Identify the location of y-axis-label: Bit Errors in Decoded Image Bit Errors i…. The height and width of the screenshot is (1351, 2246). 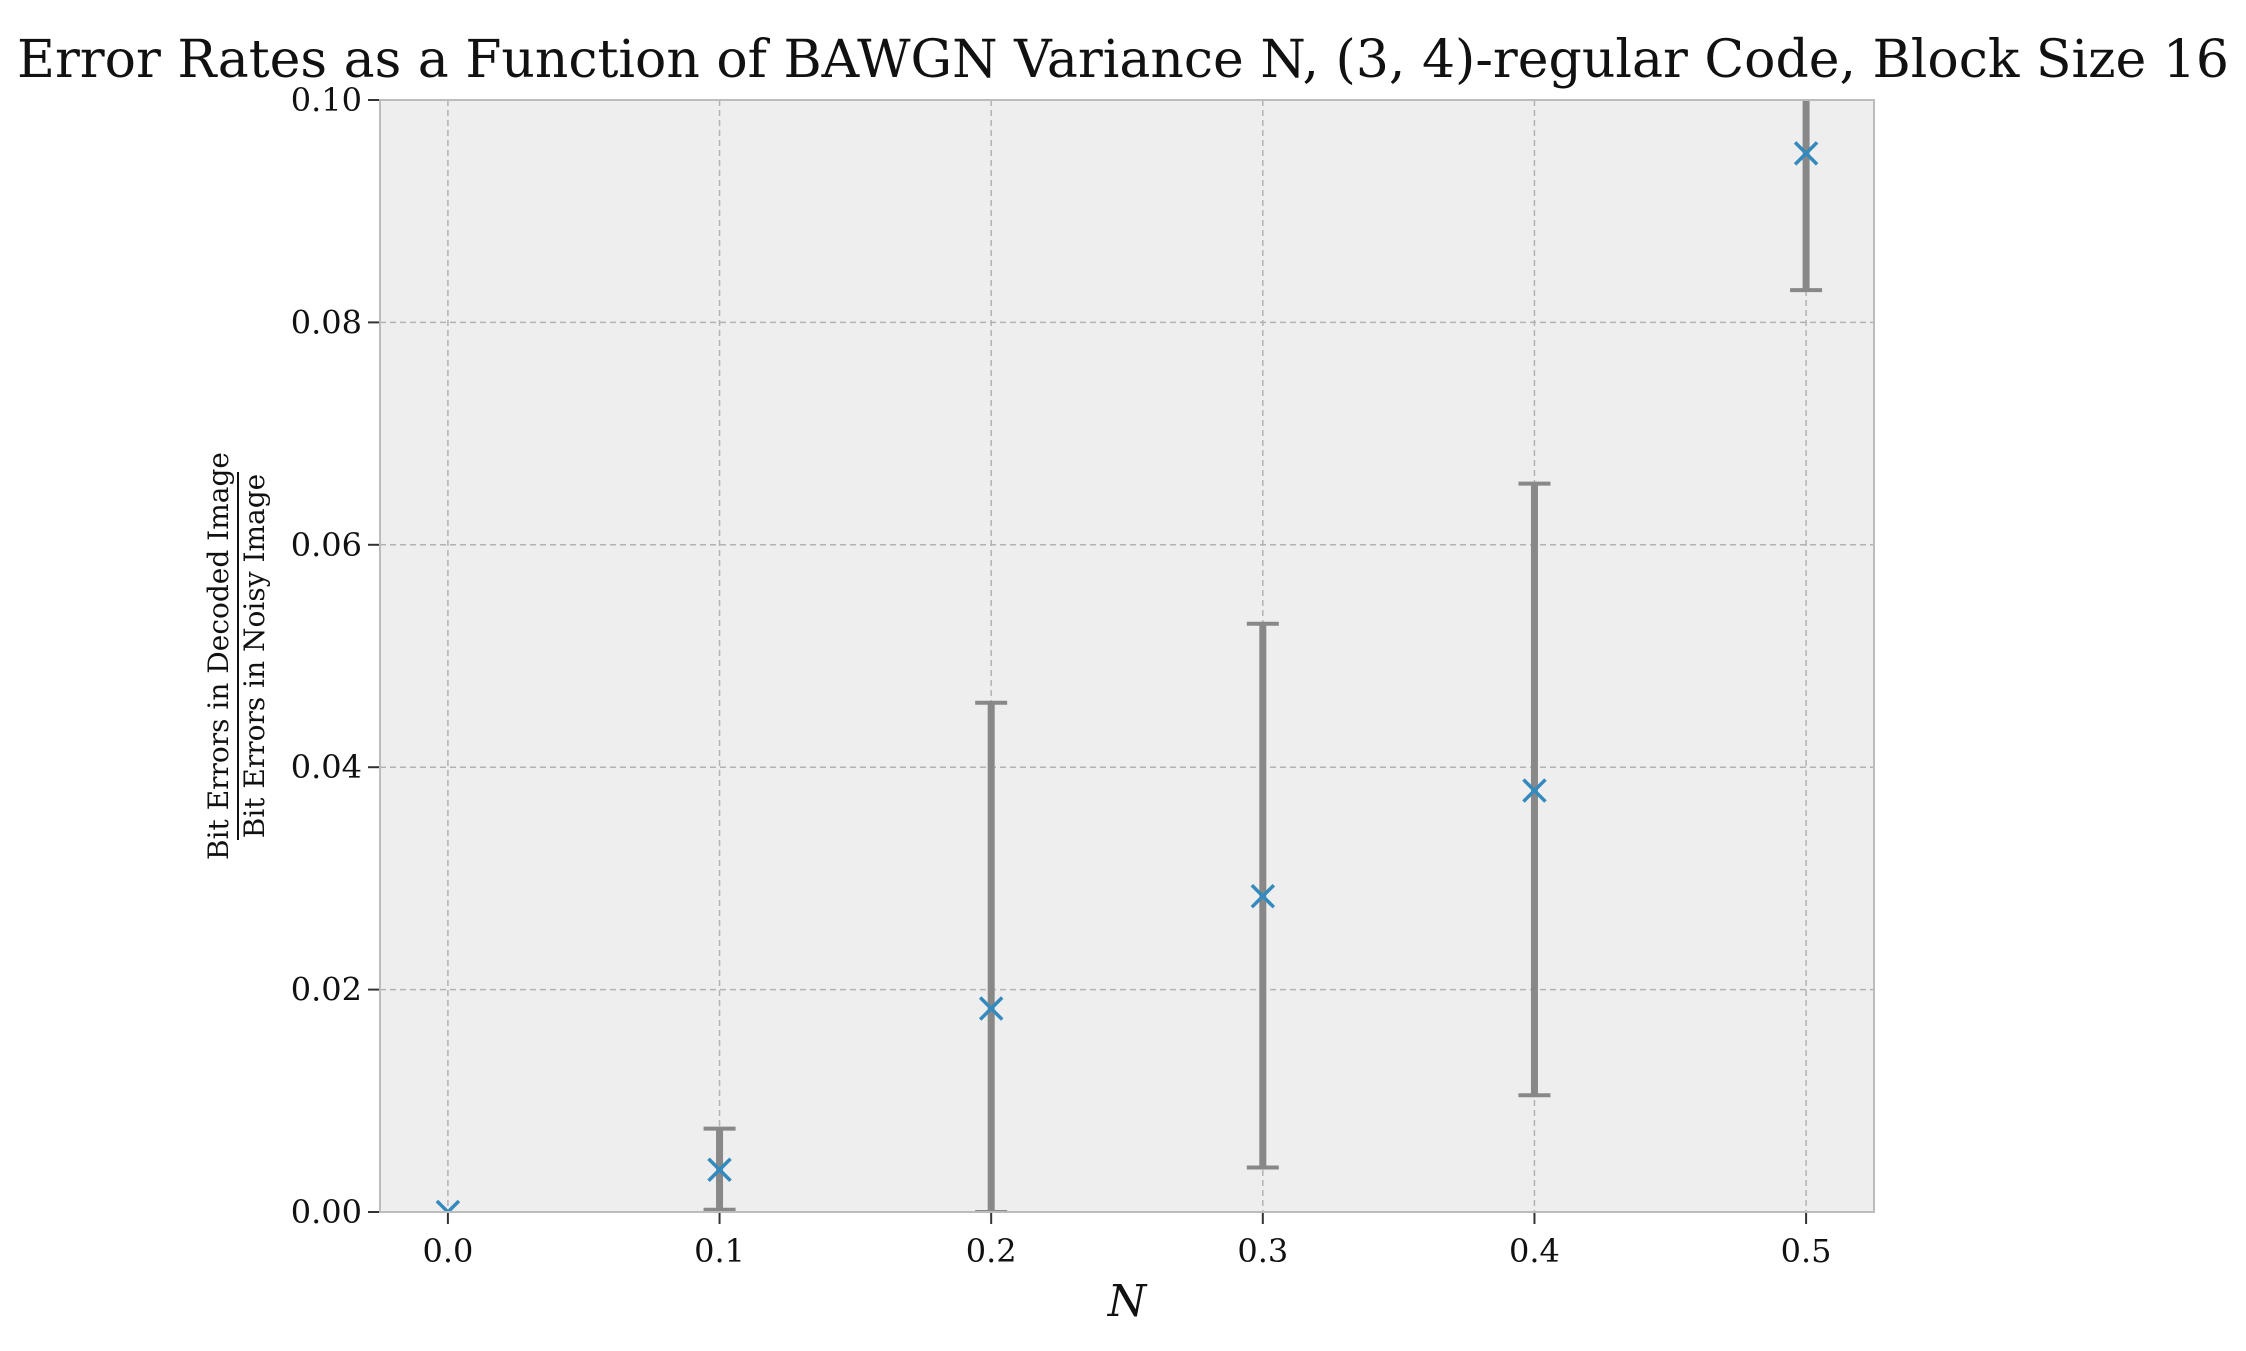
(236, 656).